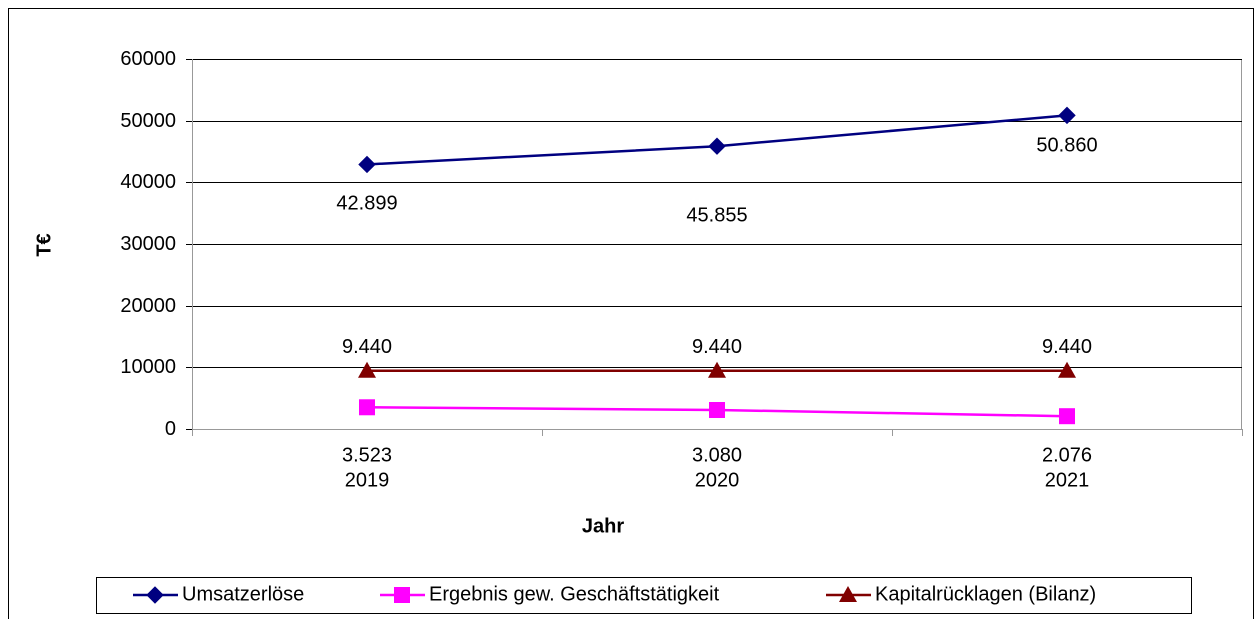 The image size is (1256, 619). I want to click on legend-label: Umsatzerlöse, so click(243, 594).